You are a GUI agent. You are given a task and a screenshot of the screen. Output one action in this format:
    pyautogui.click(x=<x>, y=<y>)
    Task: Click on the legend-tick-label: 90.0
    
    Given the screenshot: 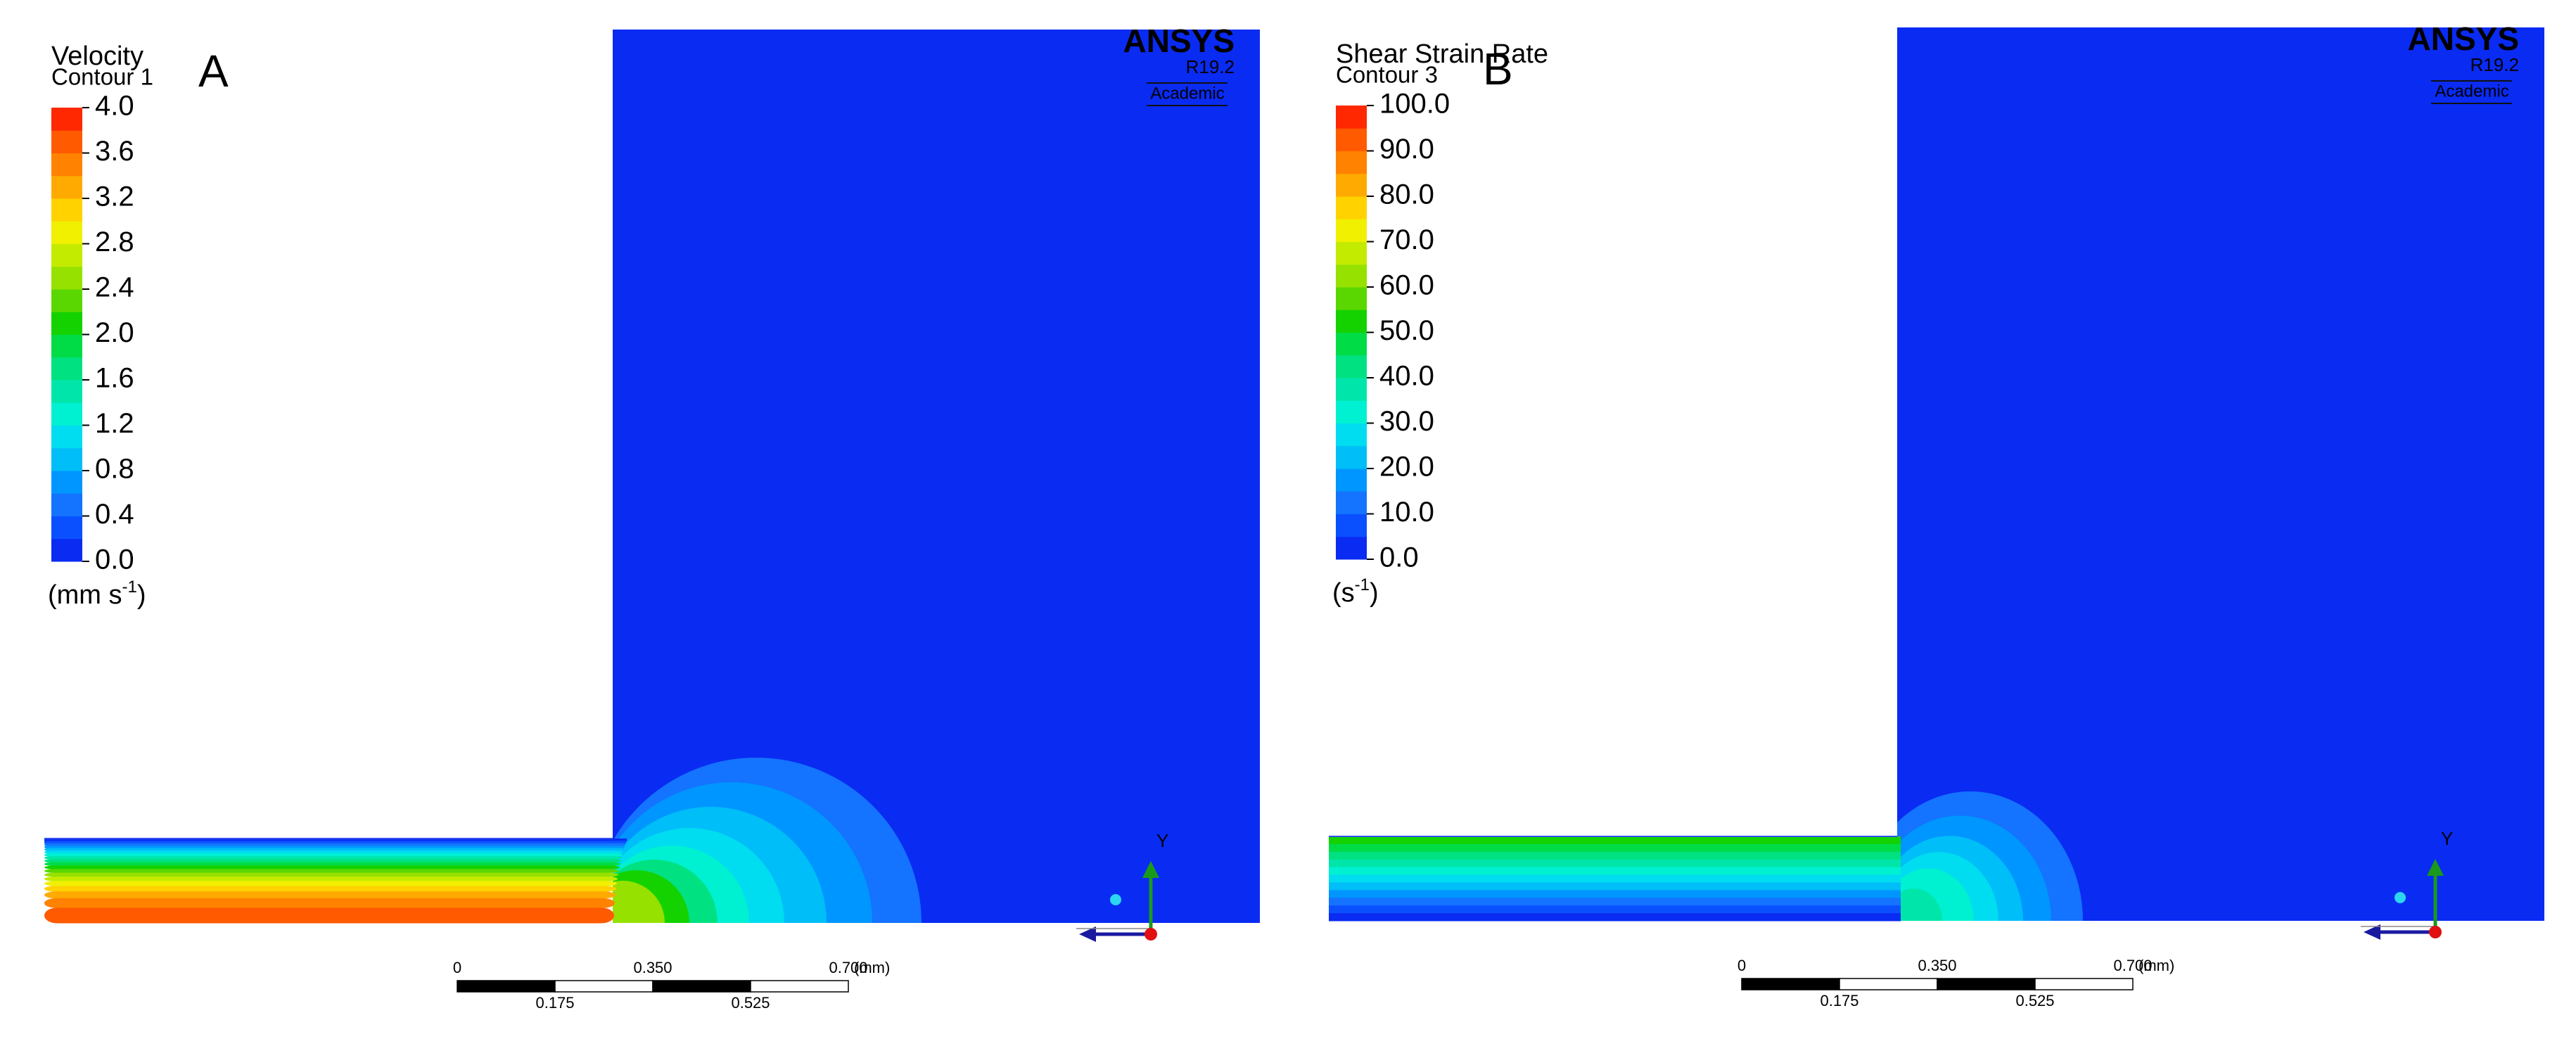 What is the action you would take?
    pyautogui.click(x=1406, y=149)
    